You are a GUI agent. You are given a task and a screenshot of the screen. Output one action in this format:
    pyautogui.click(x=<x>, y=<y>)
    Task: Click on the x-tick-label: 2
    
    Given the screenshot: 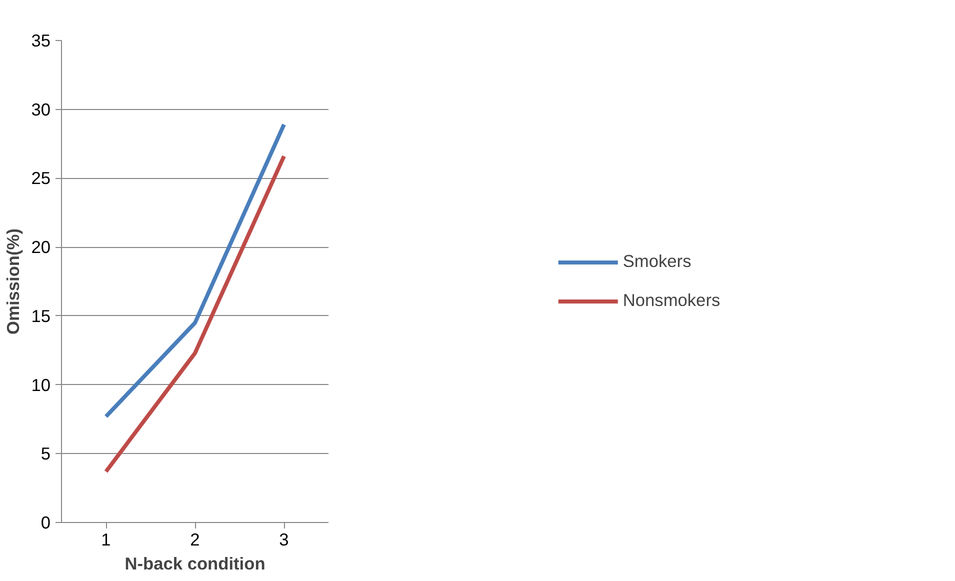 What is the action you would take?
    pyautogui.click(x=195, y=540)
    